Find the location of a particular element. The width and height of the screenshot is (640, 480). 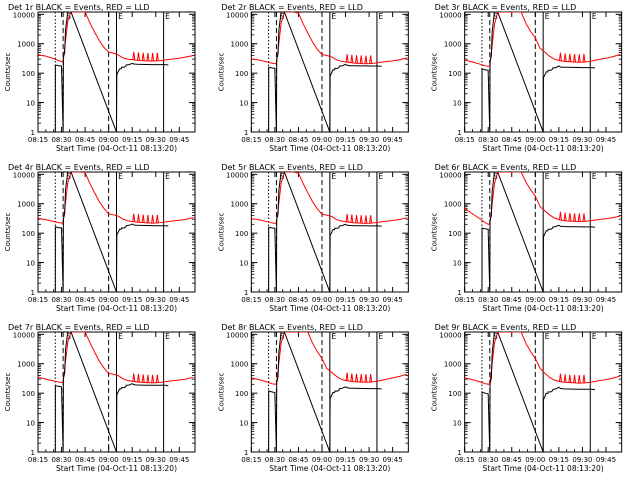

y-tick-label: 100 is located at coordinates (28, 234).